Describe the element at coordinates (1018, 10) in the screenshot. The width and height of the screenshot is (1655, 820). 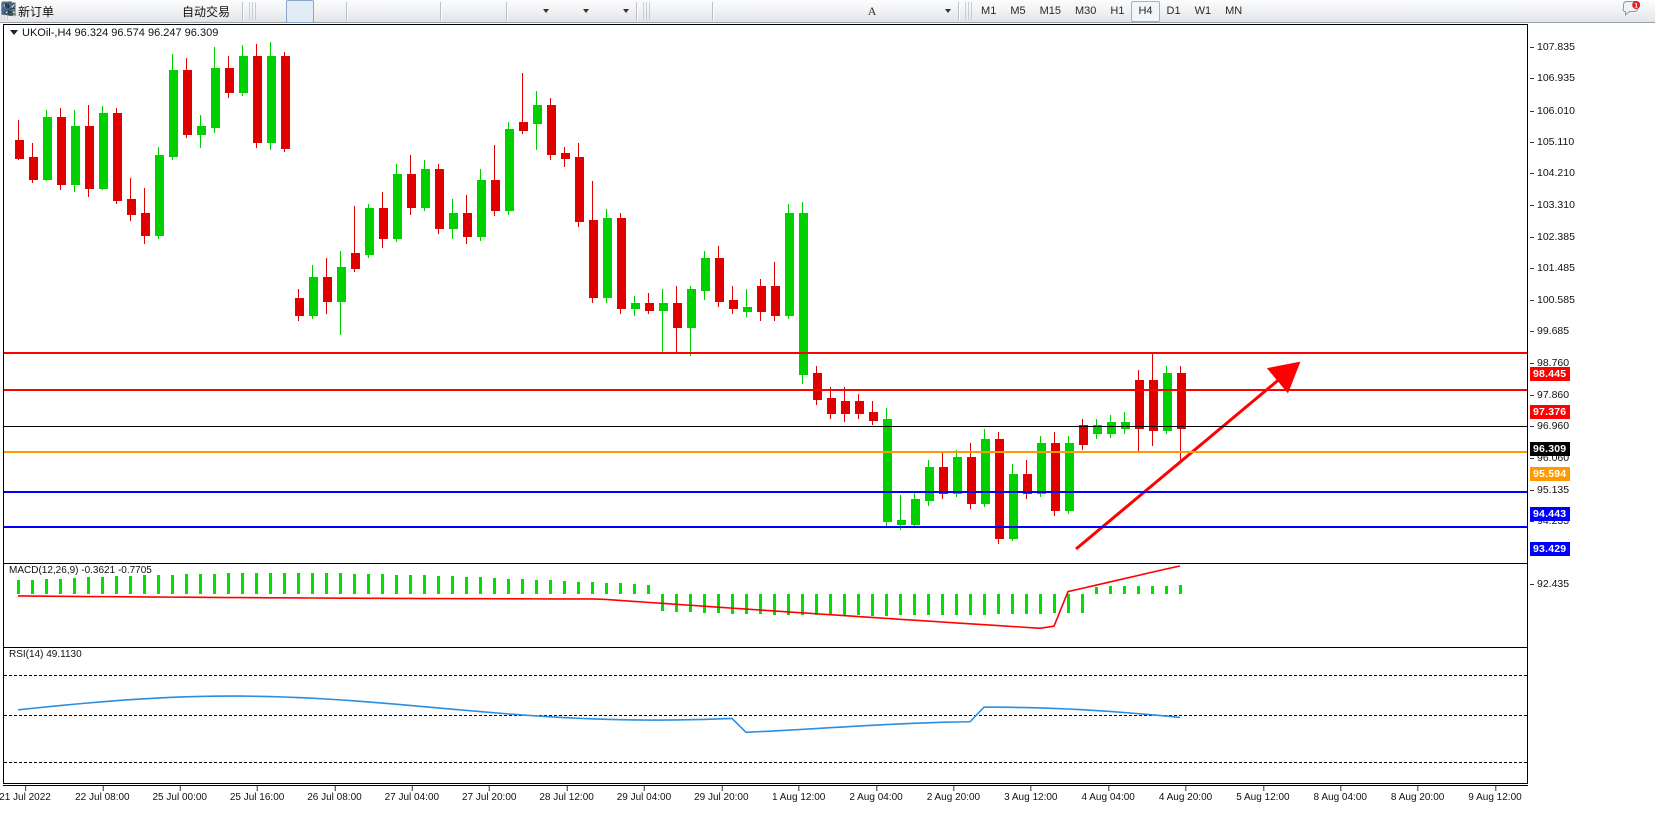
I see `timeframe-m5: M5` at that location.